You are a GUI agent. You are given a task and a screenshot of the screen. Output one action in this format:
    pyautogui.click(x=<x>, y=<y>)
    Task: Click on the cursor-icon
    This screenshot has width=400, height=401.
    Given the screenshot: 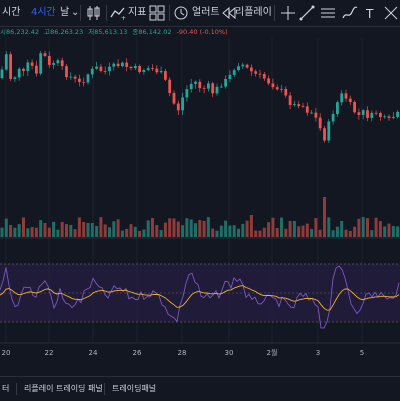 What is the action you would take?
    pyautogui.click(x=288, y=13)
    